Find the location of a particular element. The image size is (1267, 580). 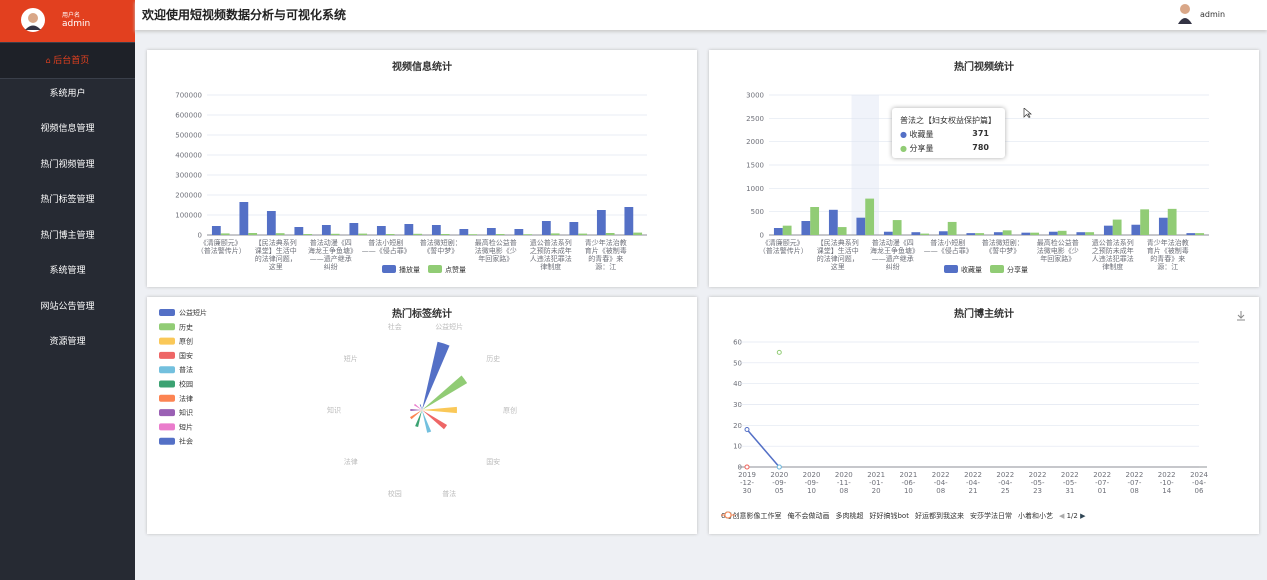

legend-label: 6号创意影像工作室 is located at coordinates (751, 516).